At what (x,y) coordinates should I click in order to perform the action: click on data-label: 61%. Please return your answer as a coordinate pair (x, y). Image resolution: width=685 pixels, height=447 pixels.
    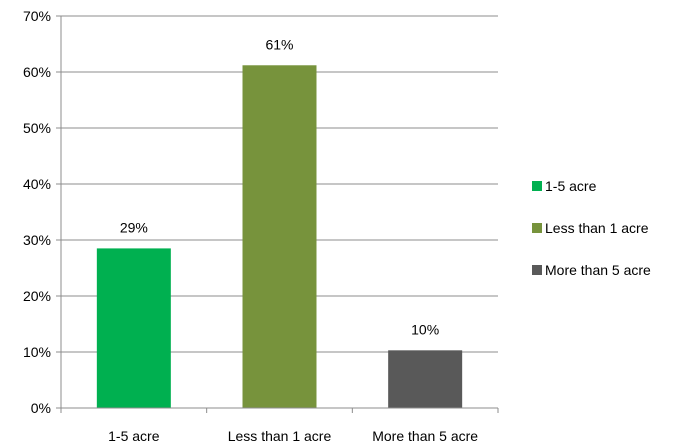
    Looking at the image, I should click on (279, 44).